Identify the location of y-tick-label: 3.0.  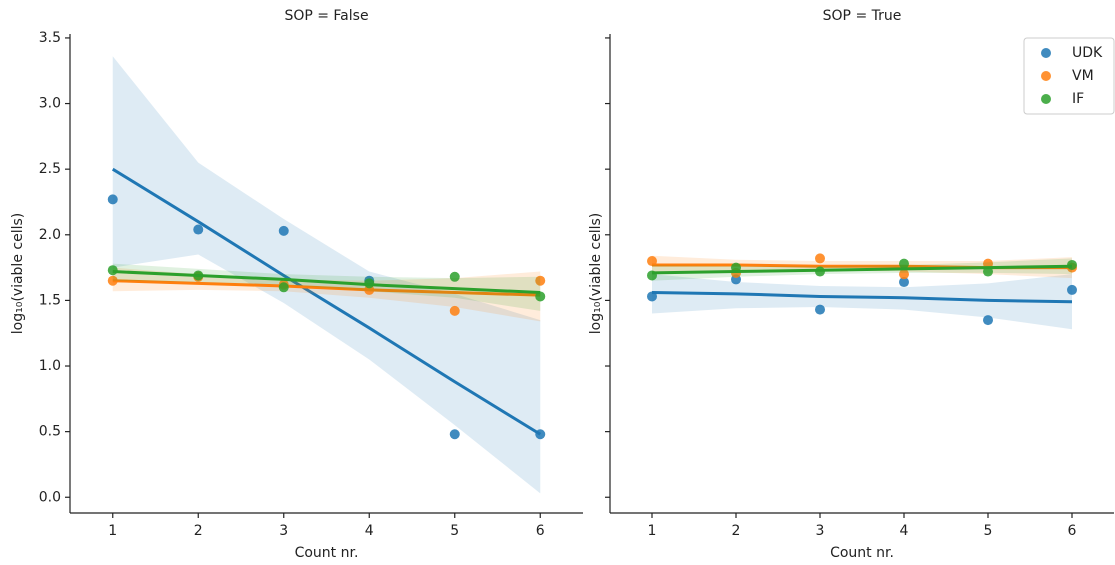
(50, 104).